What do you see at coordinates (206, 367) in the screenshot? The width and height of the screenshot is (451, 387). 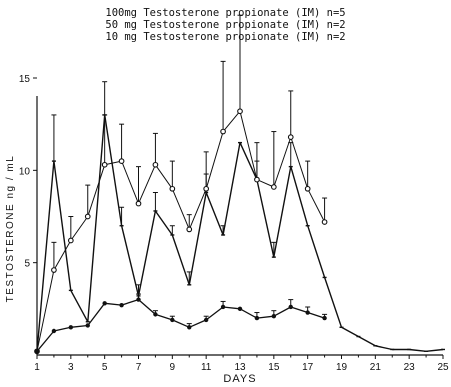 I see `x-tick-label: 11` at bounding box center [206, 367].